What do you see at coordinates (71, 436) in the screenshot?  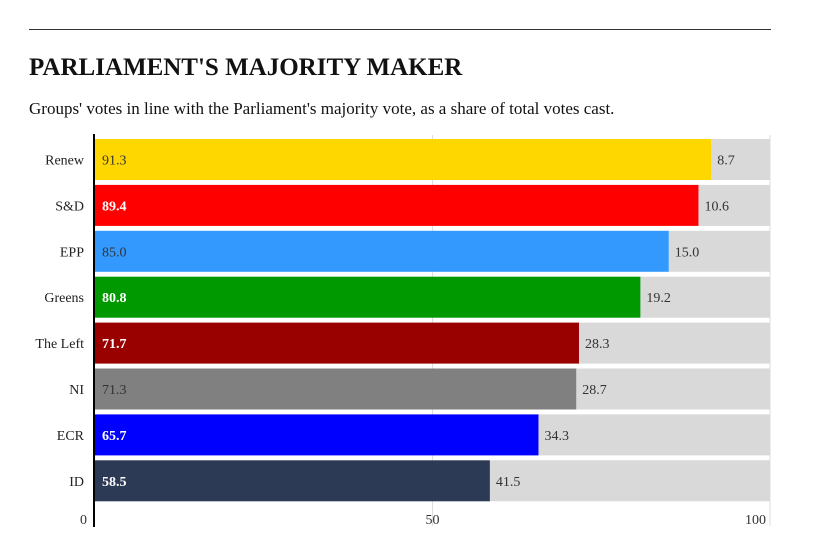 I see `category-label: ECR` at bounding box center [71, 436].